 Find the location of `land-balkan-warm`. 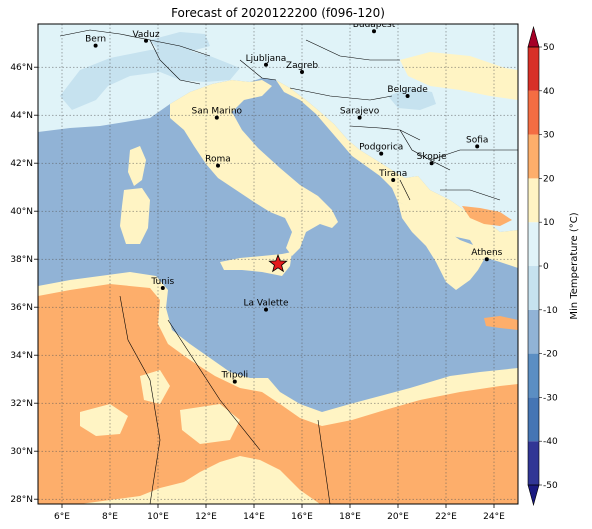

land-balkan-warm is located at coordinates (459, 76).